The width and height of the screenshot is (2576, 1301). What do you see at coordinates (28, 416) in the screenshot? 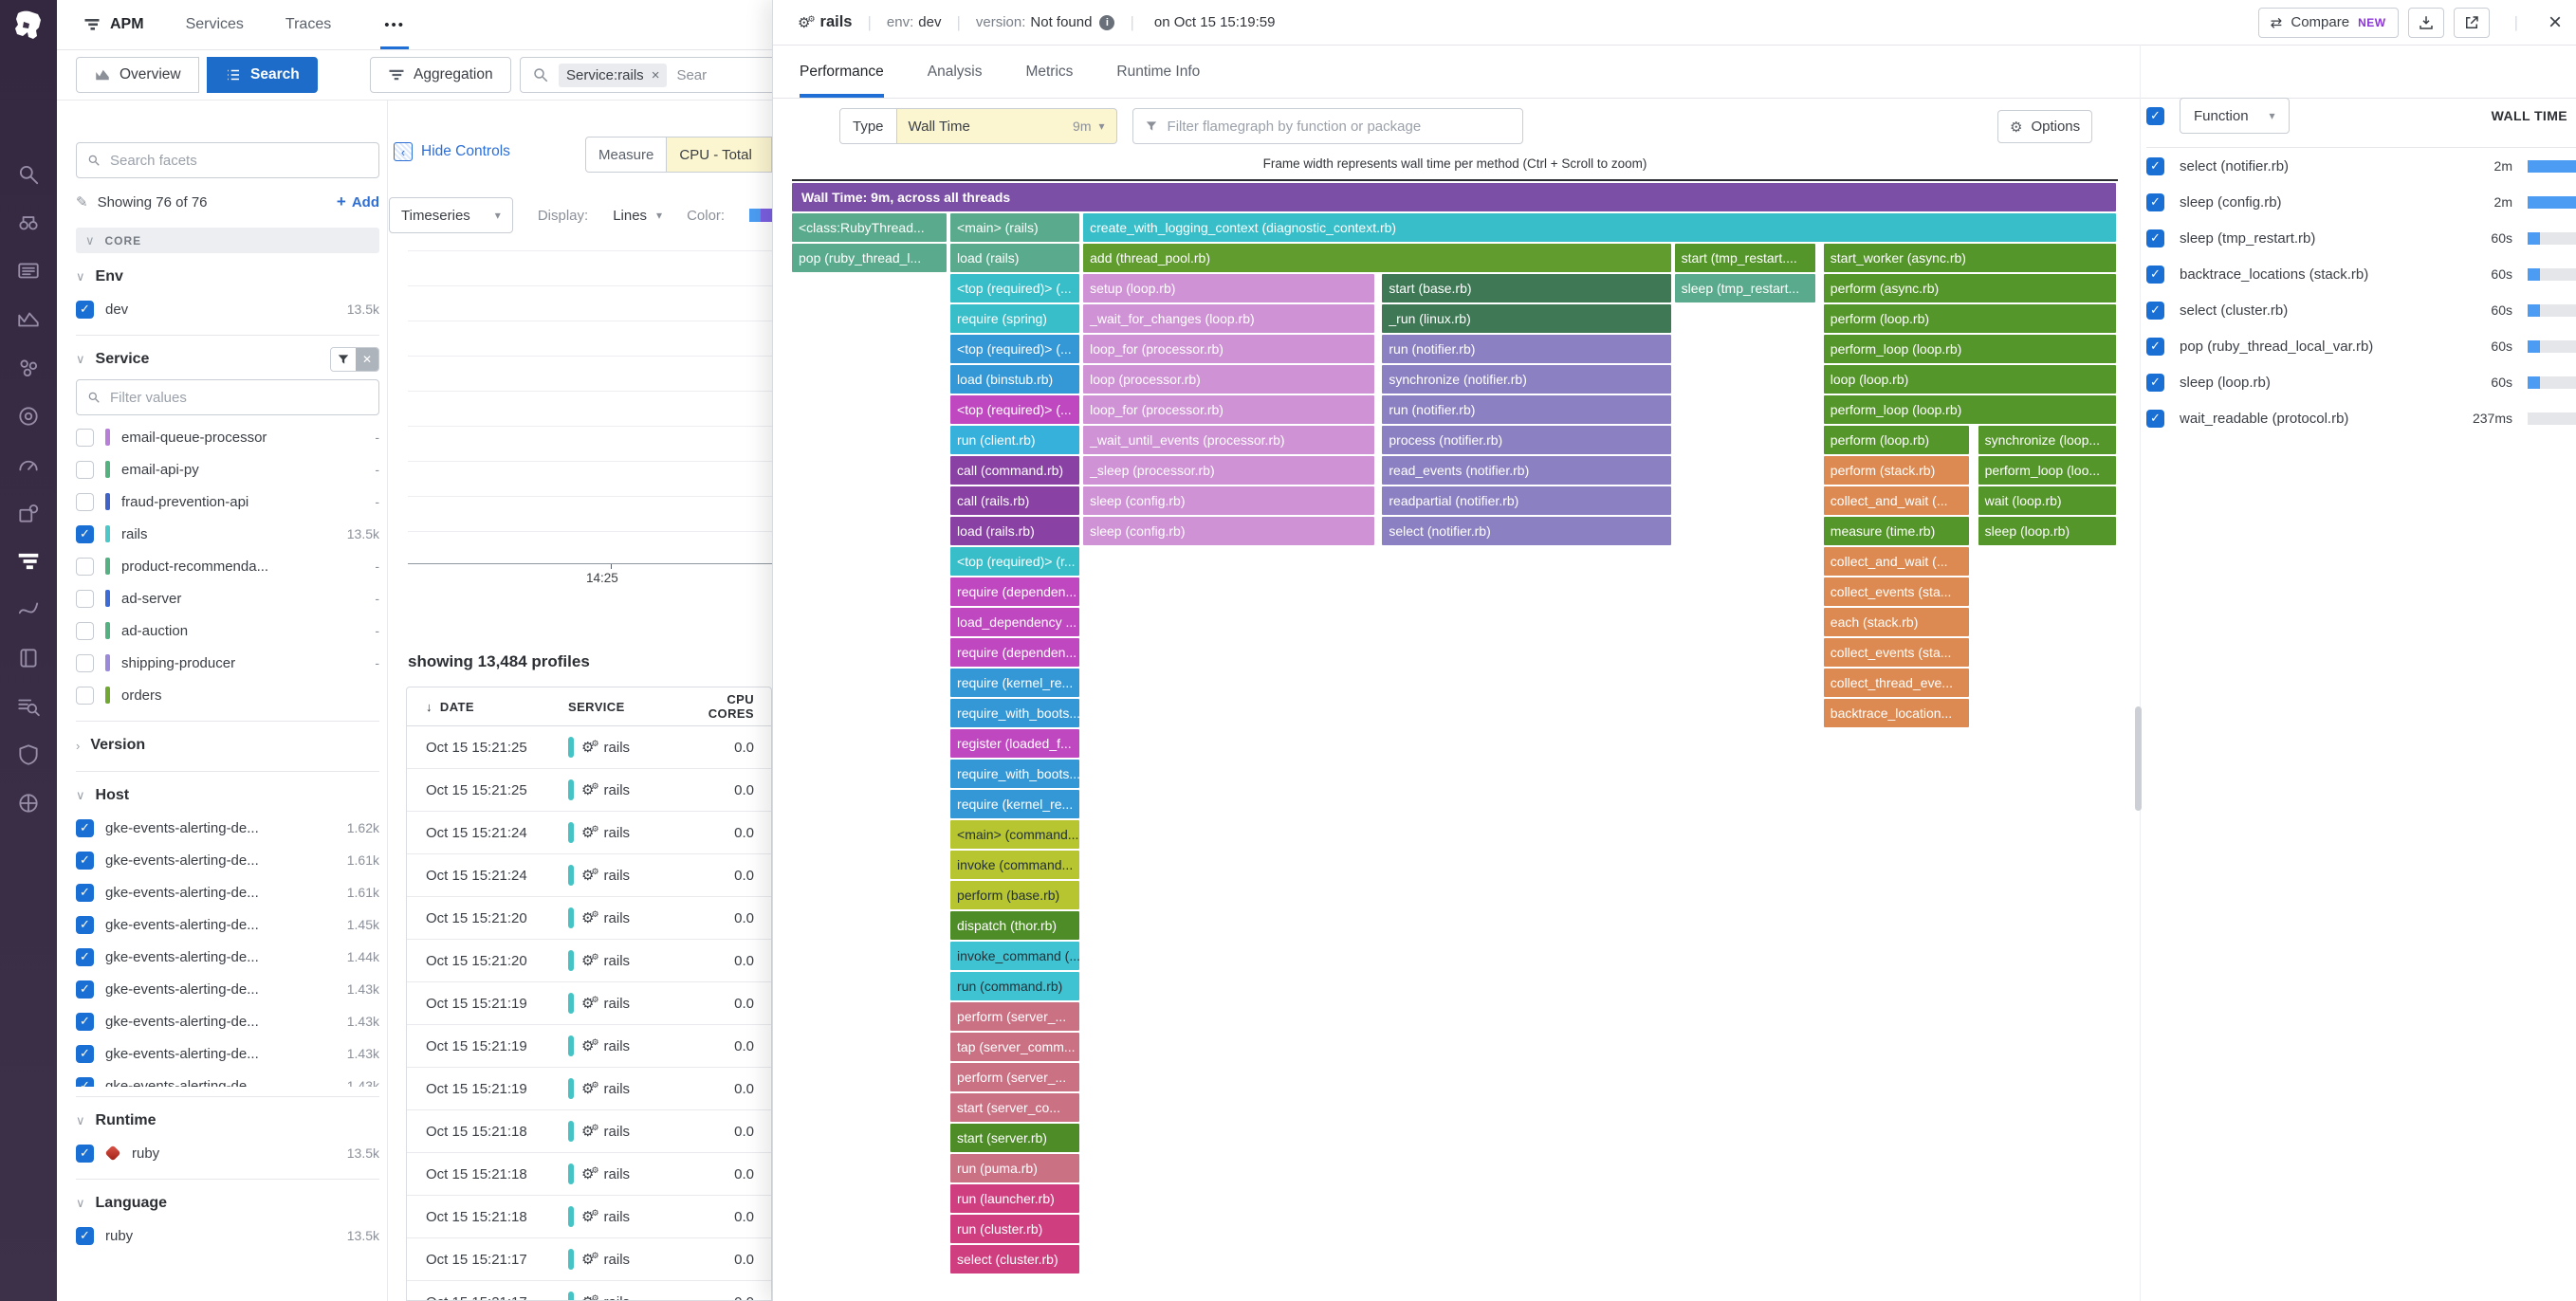
I see `ci-icon` at bounding box center [28, 416].